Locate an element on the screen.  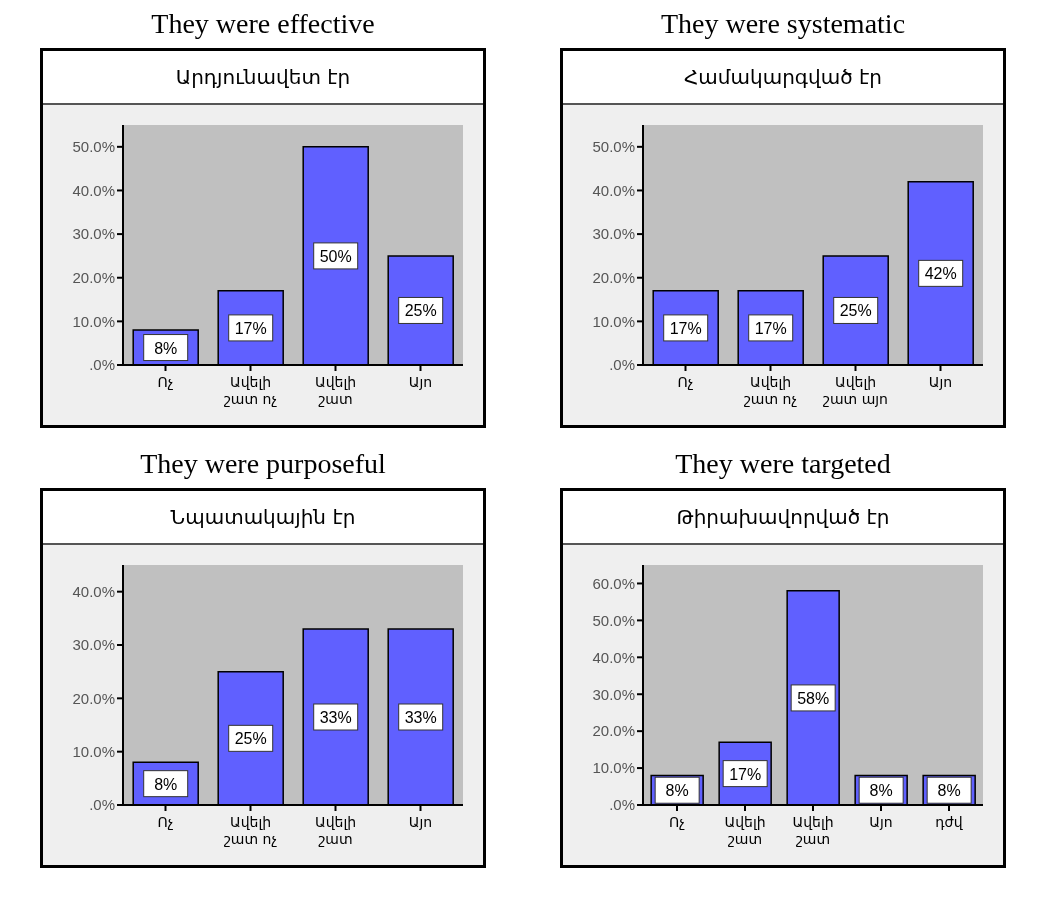
chart-title: They were effective is located at coordinates (263, 24).